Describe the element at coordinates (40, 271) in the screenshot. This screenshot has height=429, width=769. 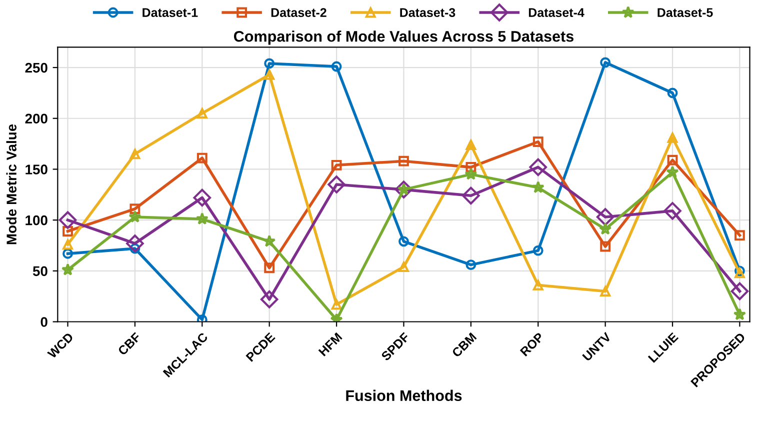
I see `y-tick-label: 50` at that location.